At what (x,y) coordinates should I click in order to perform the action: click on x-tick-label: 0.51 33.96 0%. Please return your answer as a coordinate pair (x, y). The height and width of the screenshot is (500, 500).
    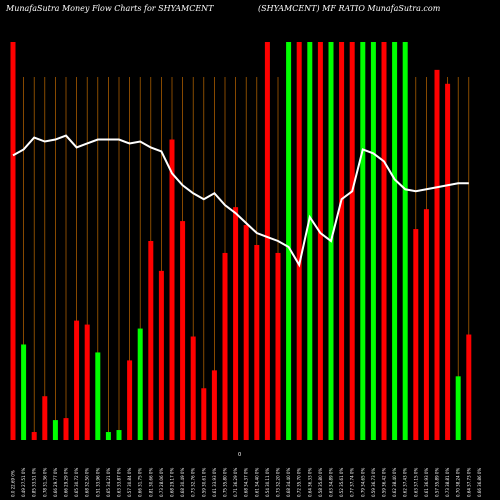
    Looking at the image, I should click on (97, 482).